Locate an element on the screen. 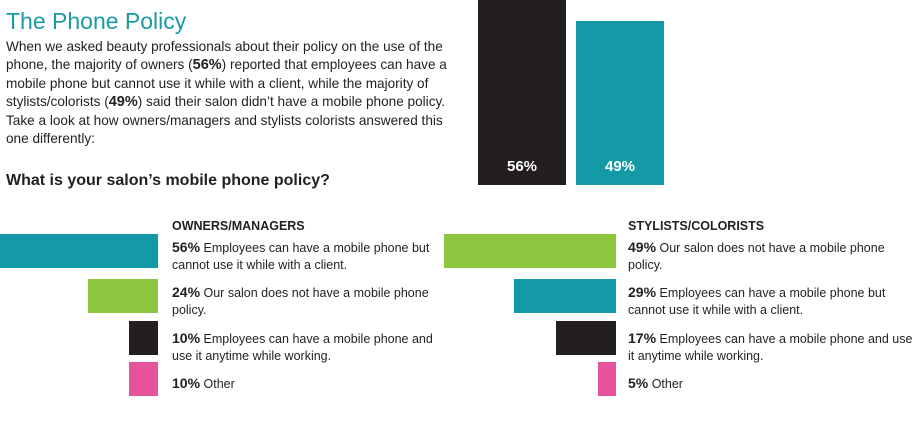  intro-owners-pct: 56% is located at coordinates (207, 65).